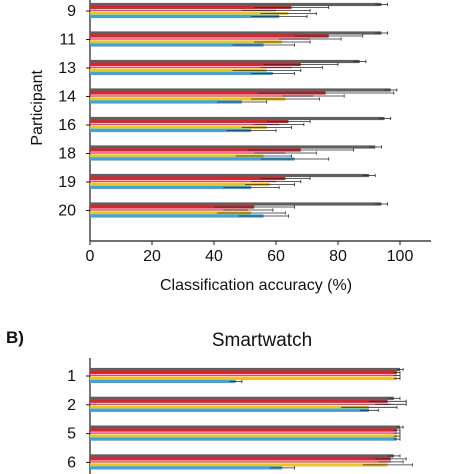 Image resolution: width=474 pixels, height=474 pixels. What do you see at coordinates (71, 434) in the screenshot?
I see `category-label: 5` at bounding box center [71, 434].